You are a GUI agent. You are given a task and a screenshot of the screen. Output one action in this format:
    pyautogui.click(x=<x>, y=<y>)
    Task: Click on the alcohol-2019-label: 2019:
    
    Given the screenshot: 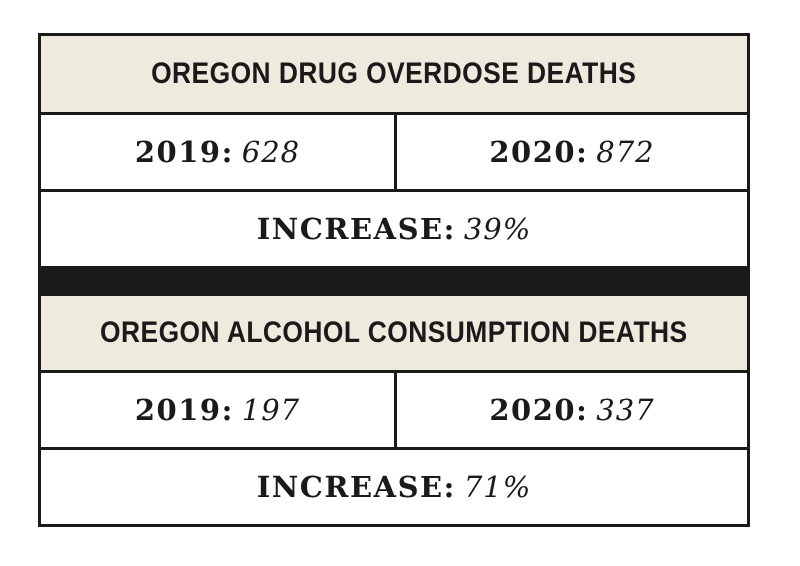 What is the action you would take?
    pyautogui.click(x=184, y=410)
    